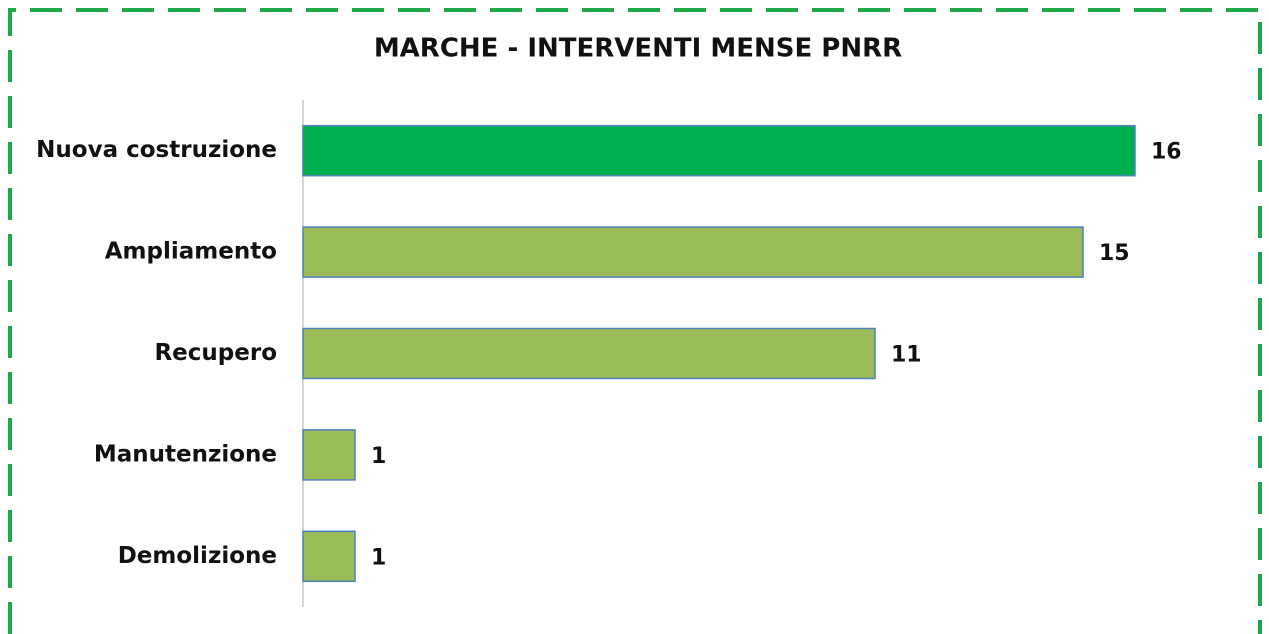 This screenshot has height=634, width=1269. What do you see at coordinates (197, 556) in the screenshot?
I see `category-label: Demolizione` at bounding box center [197, 556].